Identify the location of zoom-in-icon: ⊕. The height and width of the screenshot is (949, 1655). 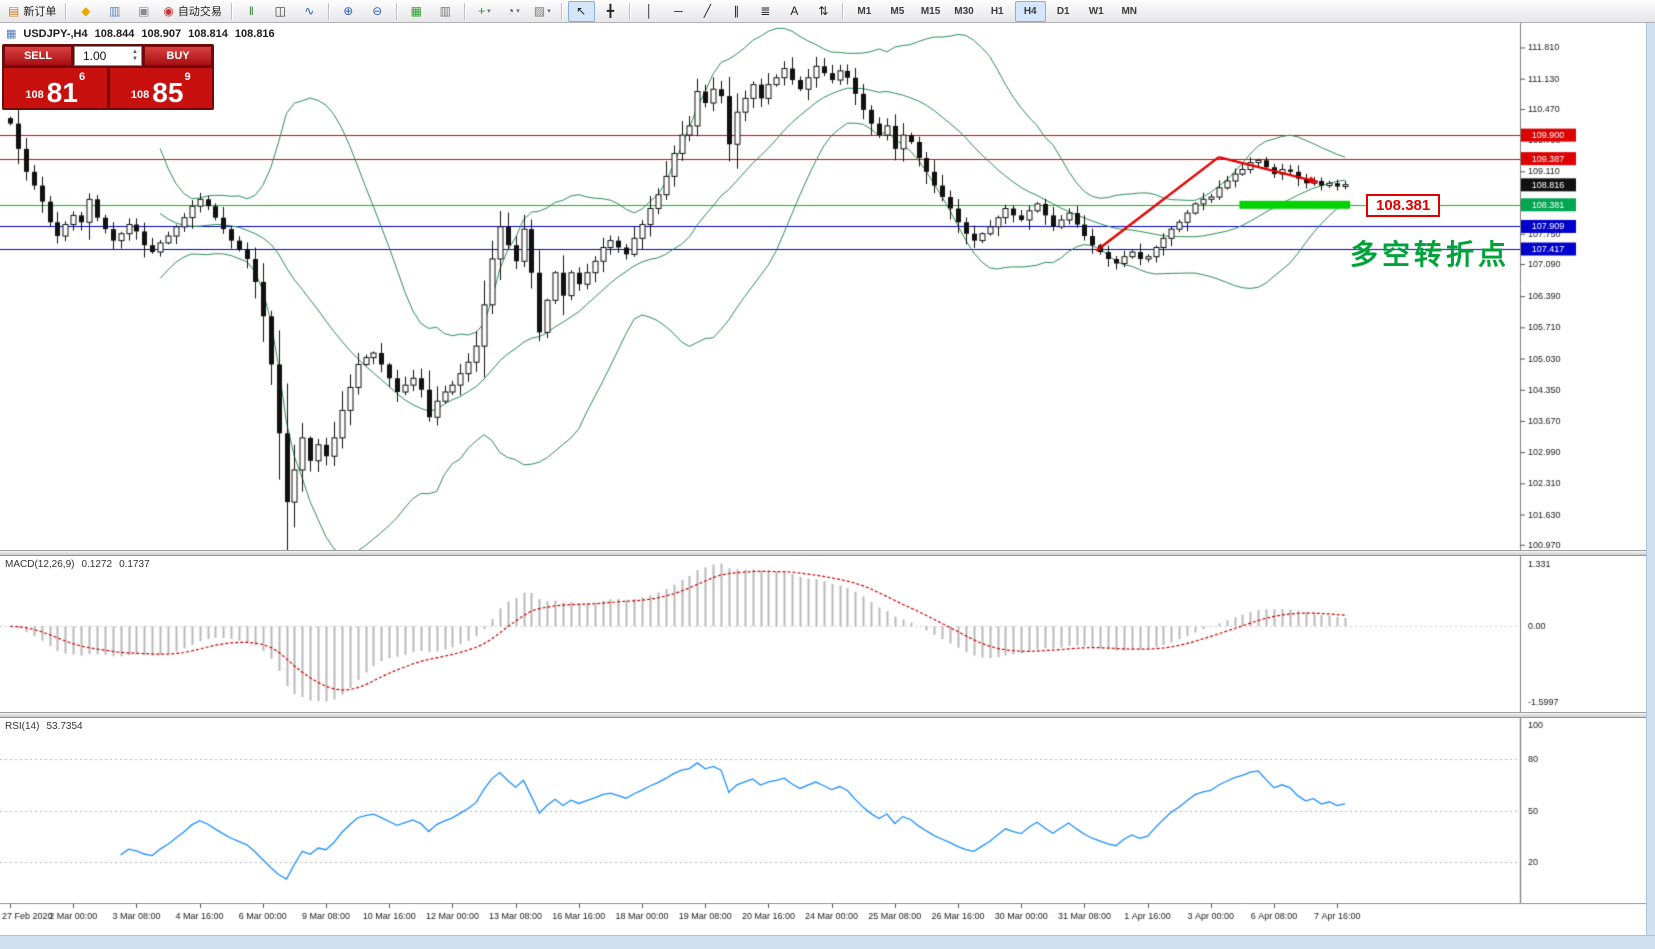
(348, 11).